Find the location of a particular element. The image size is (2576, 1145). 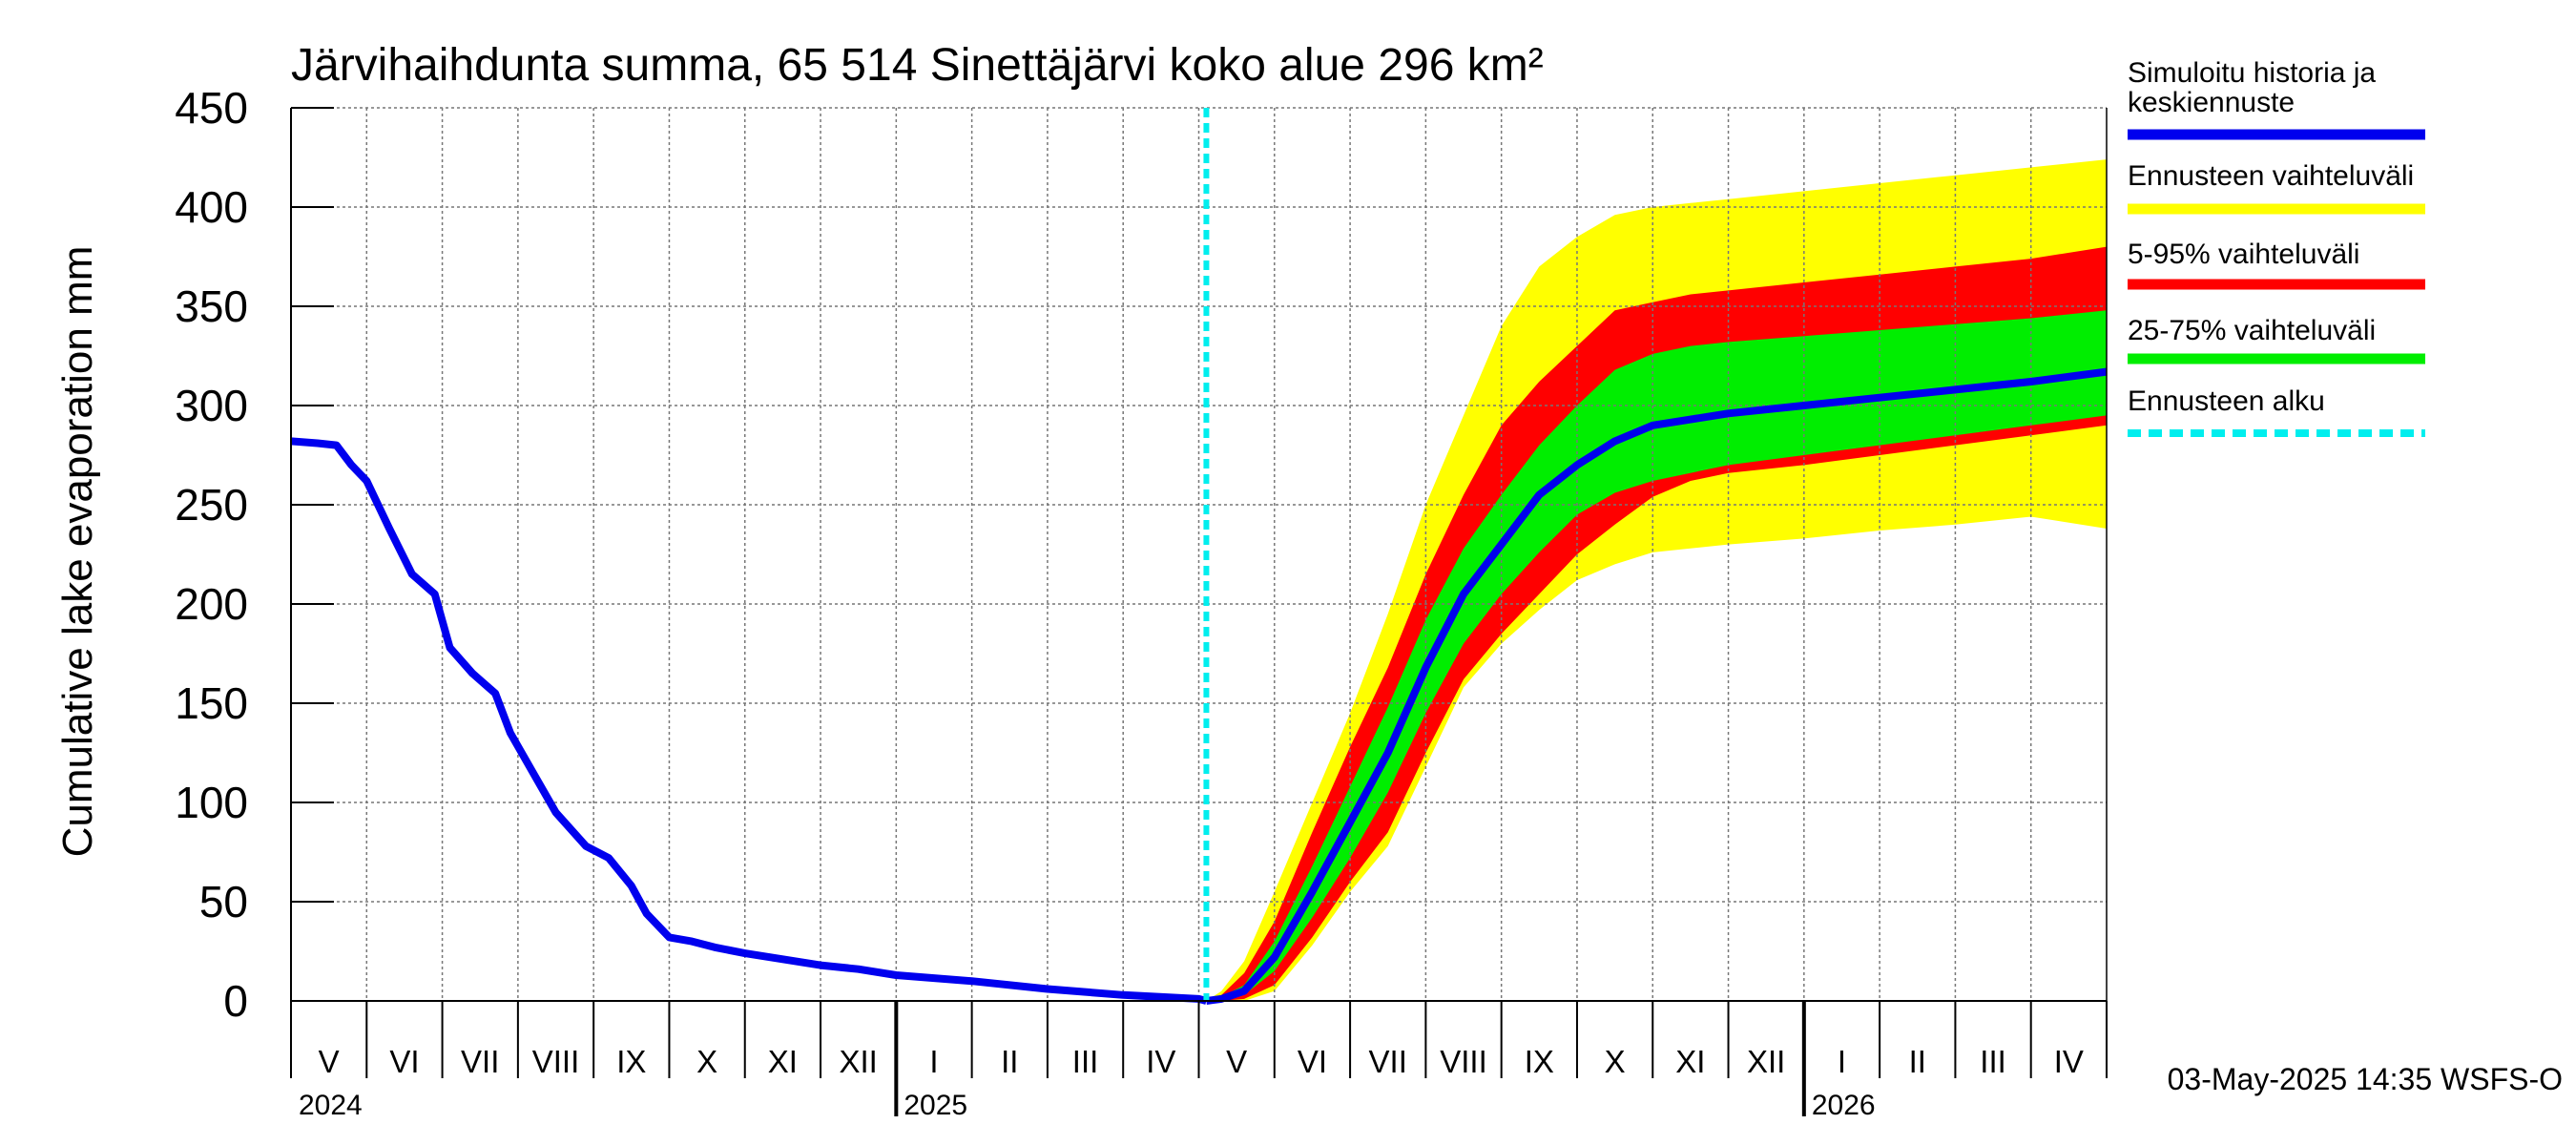

y-tick-label: 50 is located at coordinates (223, 901).